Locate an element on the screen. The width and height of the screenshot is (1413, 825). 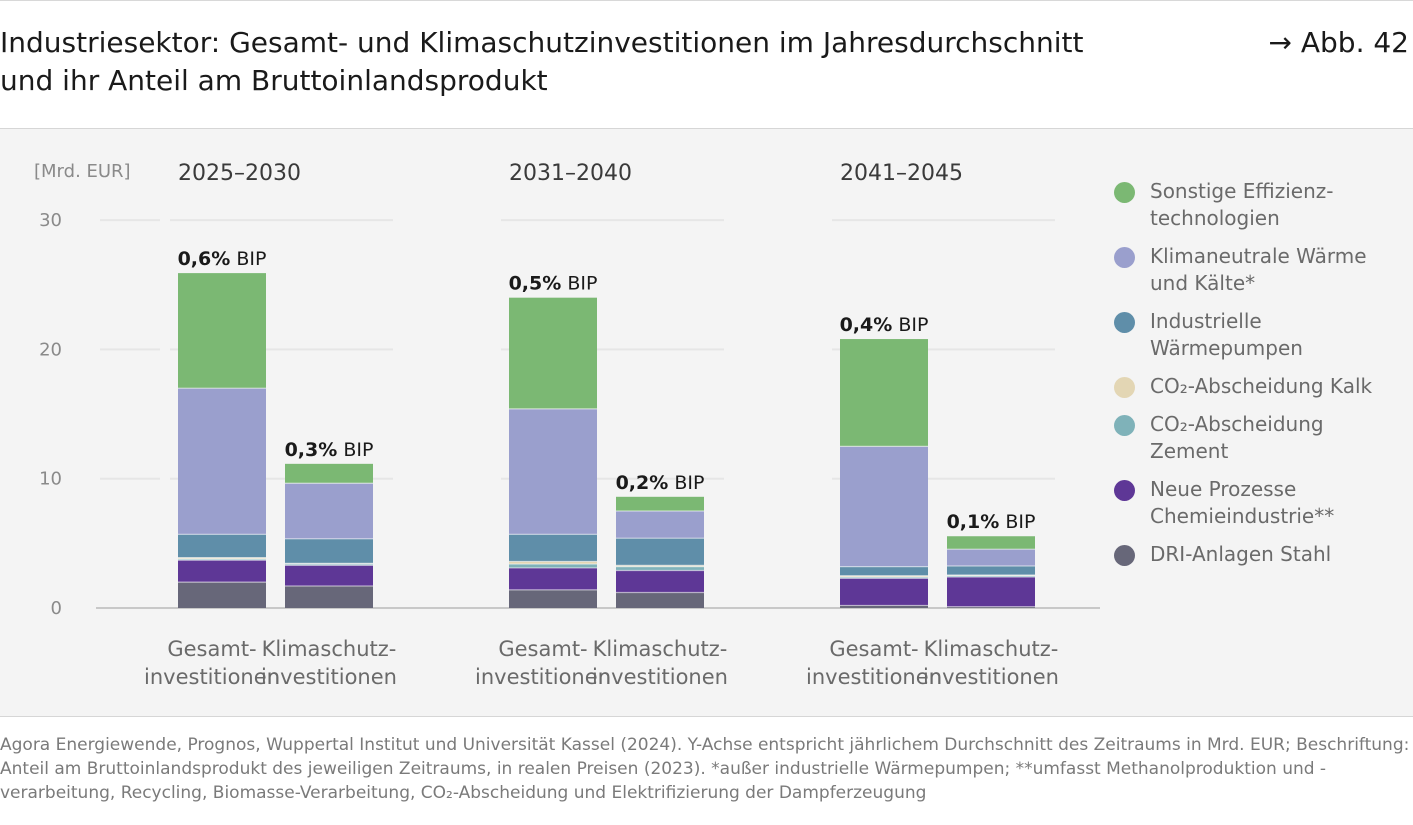
legend-label: Klimaneutrale Wärme is located at coordinates (1258, 256).